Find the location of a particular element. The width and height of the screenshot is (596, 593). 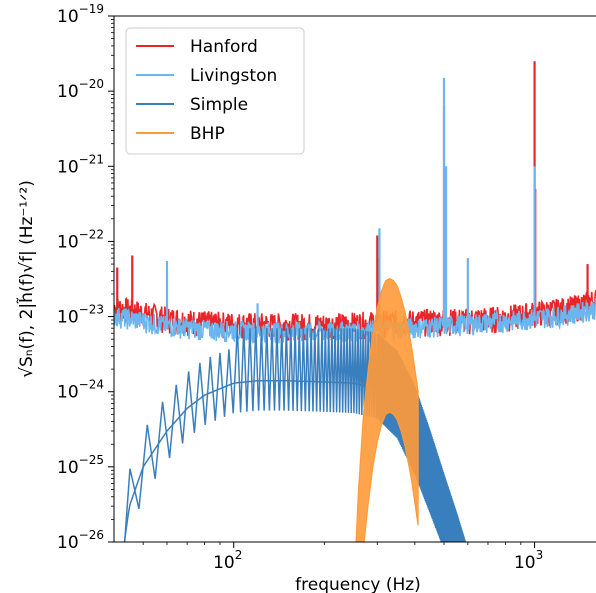

svg-text: √Sₙ(f), 2|h̃(f)√f| (Hz⁻¹ᐟ²) is located at coordinates (26, 279).